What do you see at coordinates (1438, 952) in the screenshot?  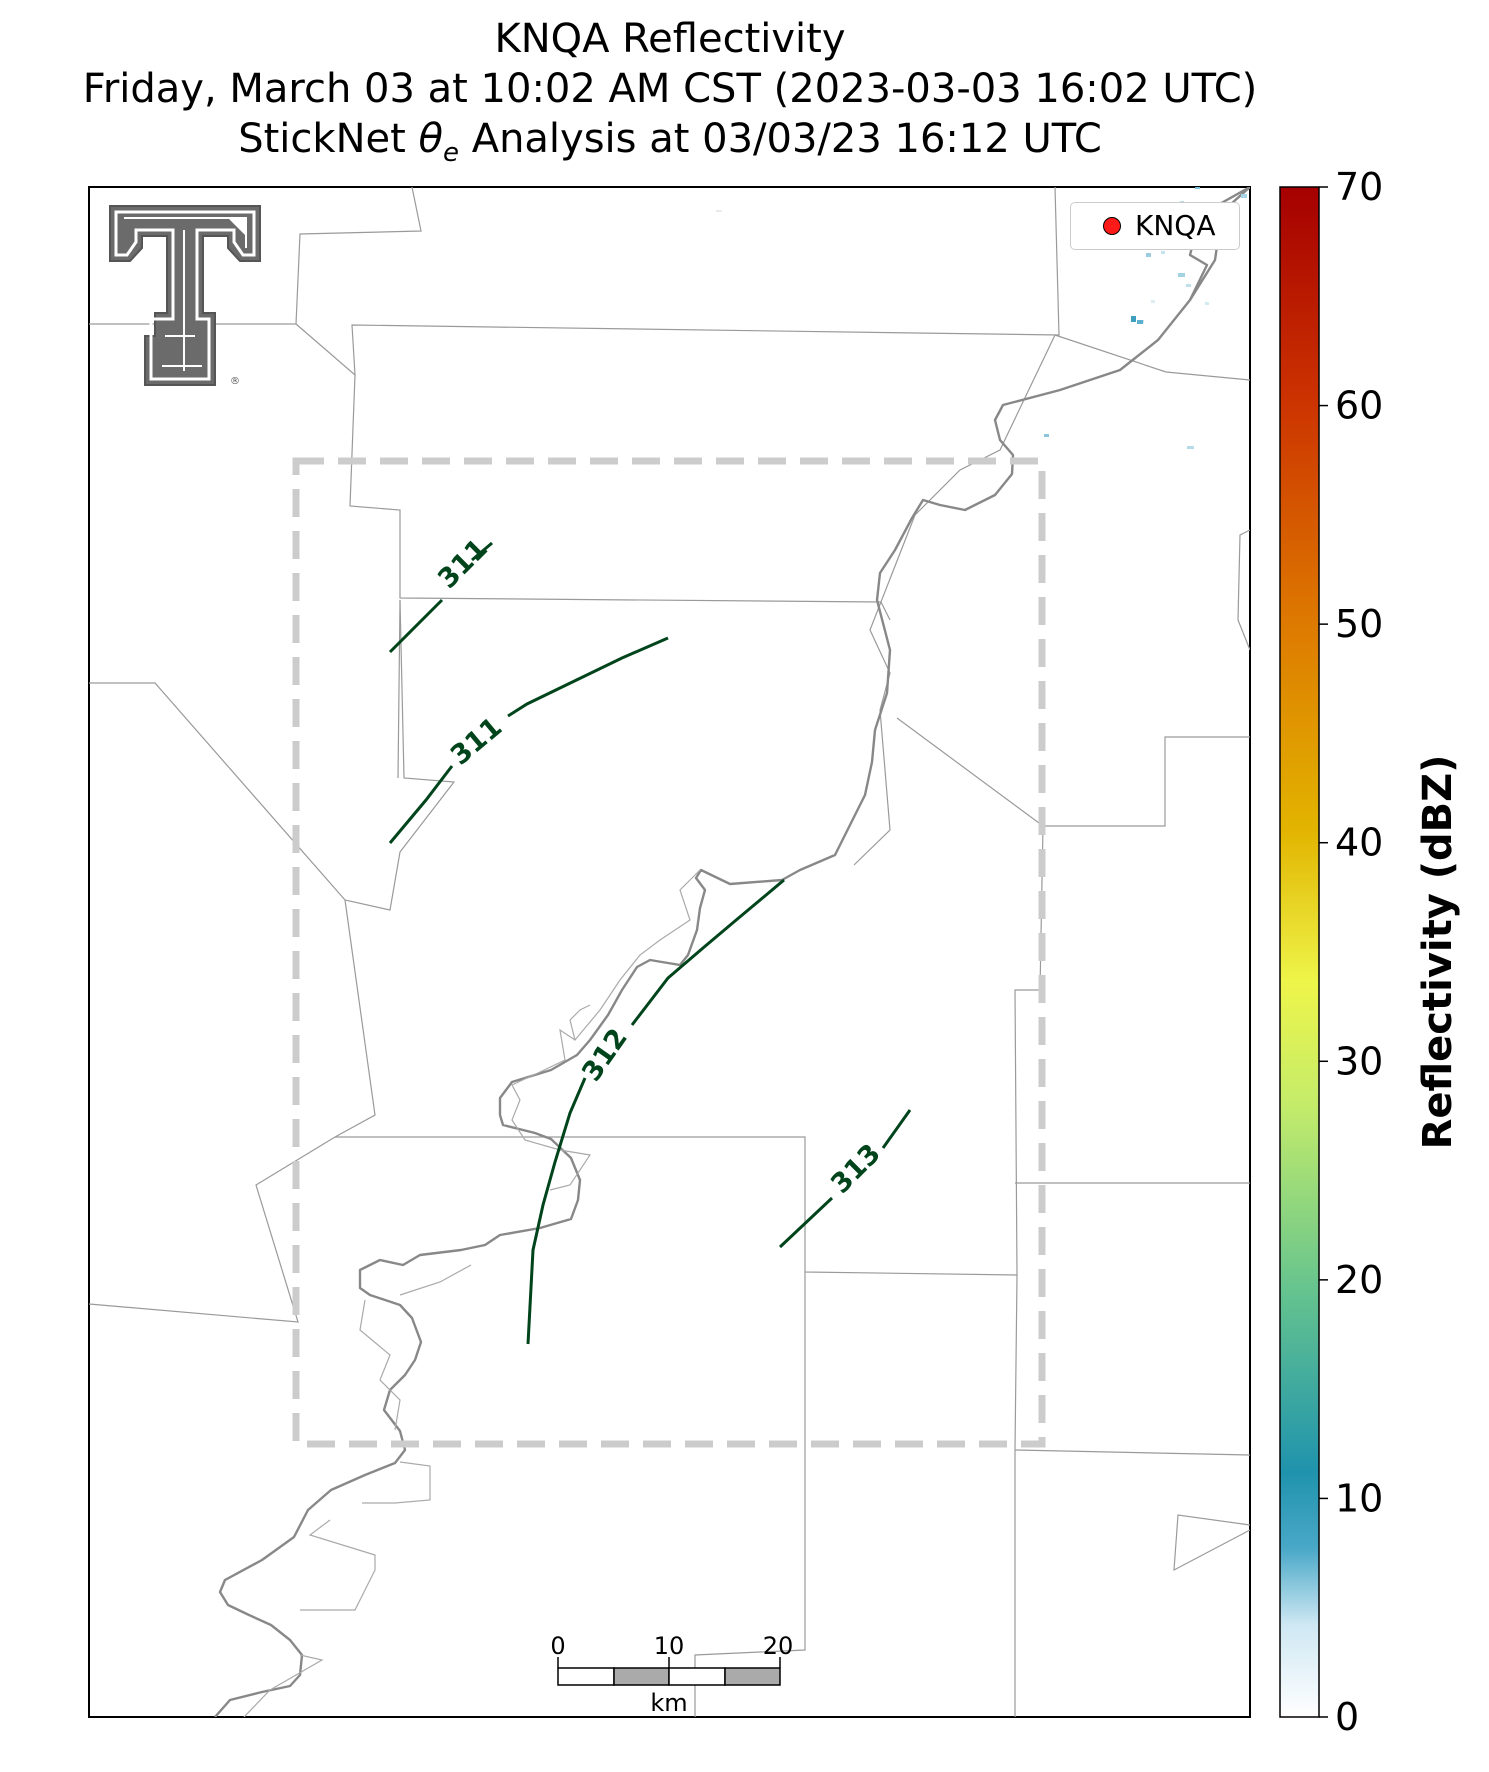 I see `colorbar-label: Reflectivity (dBZ)` at bounding box center [1438, 952].